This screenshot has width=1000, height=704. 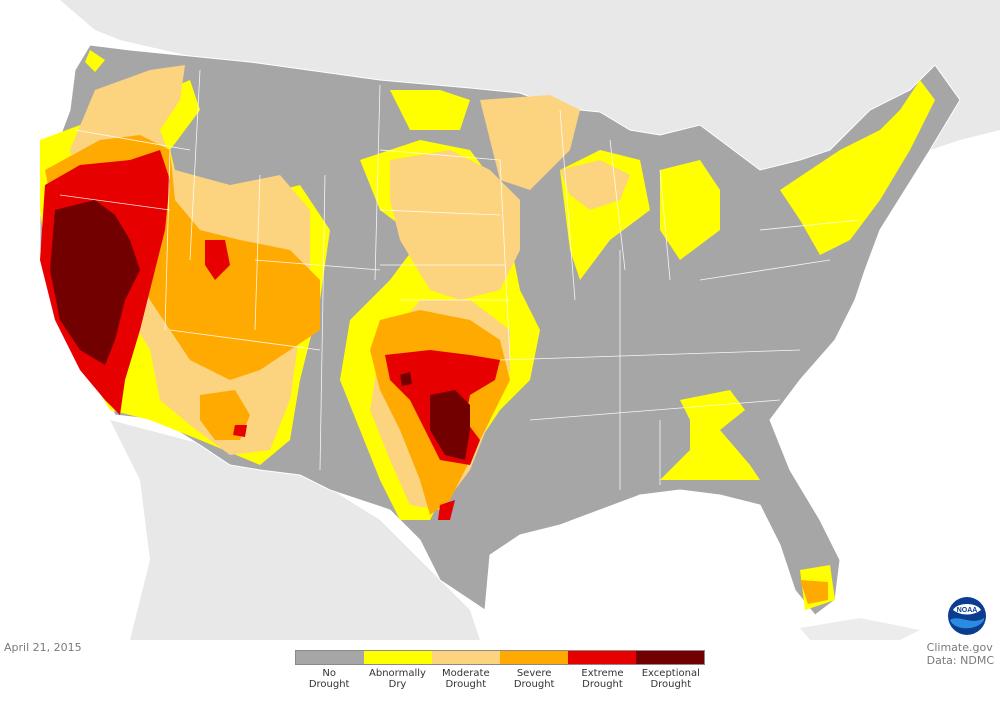 What do you see at coordinates (329, 673) in the screenshot?
I see `legend-label-line1: No` at bounding box center [329, 673].